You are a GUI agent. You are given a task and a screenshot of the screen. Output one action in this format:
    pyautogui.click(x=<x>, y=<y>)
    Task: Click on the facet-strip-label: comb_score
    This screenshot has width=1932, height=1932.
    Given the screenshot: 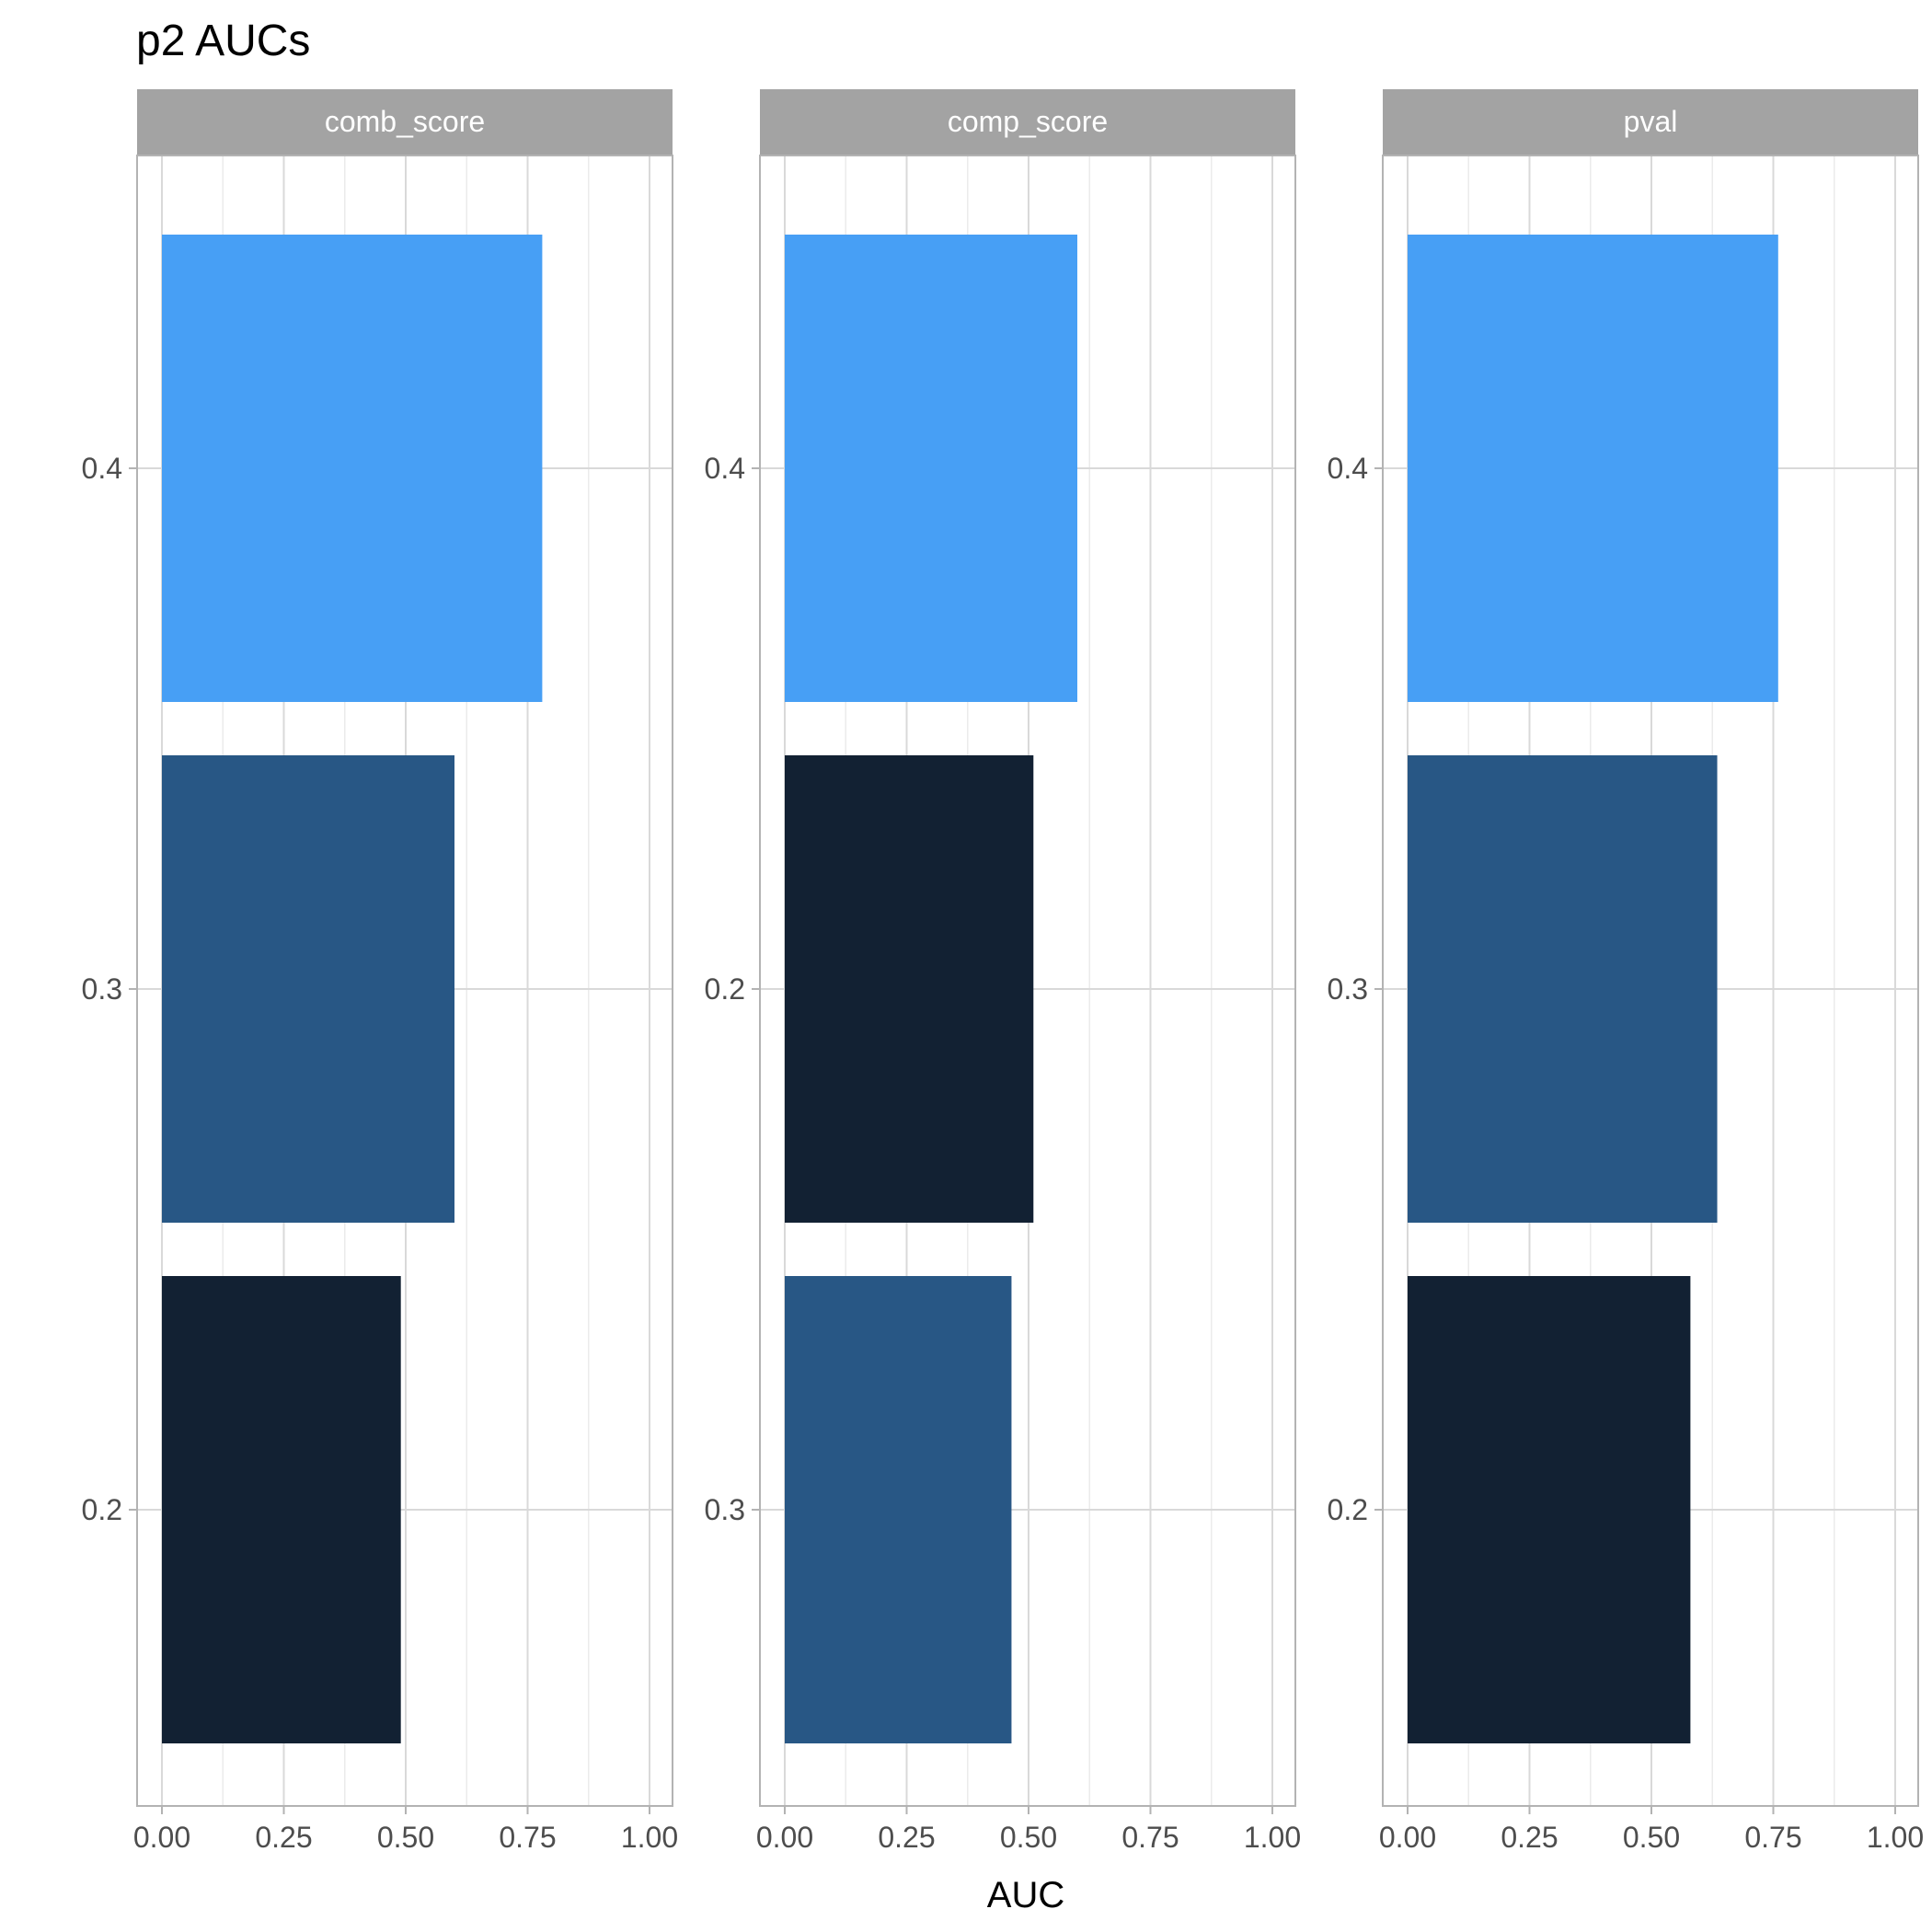 What is the action you would take?
    pyautogui.click(x=405, y=121)
    